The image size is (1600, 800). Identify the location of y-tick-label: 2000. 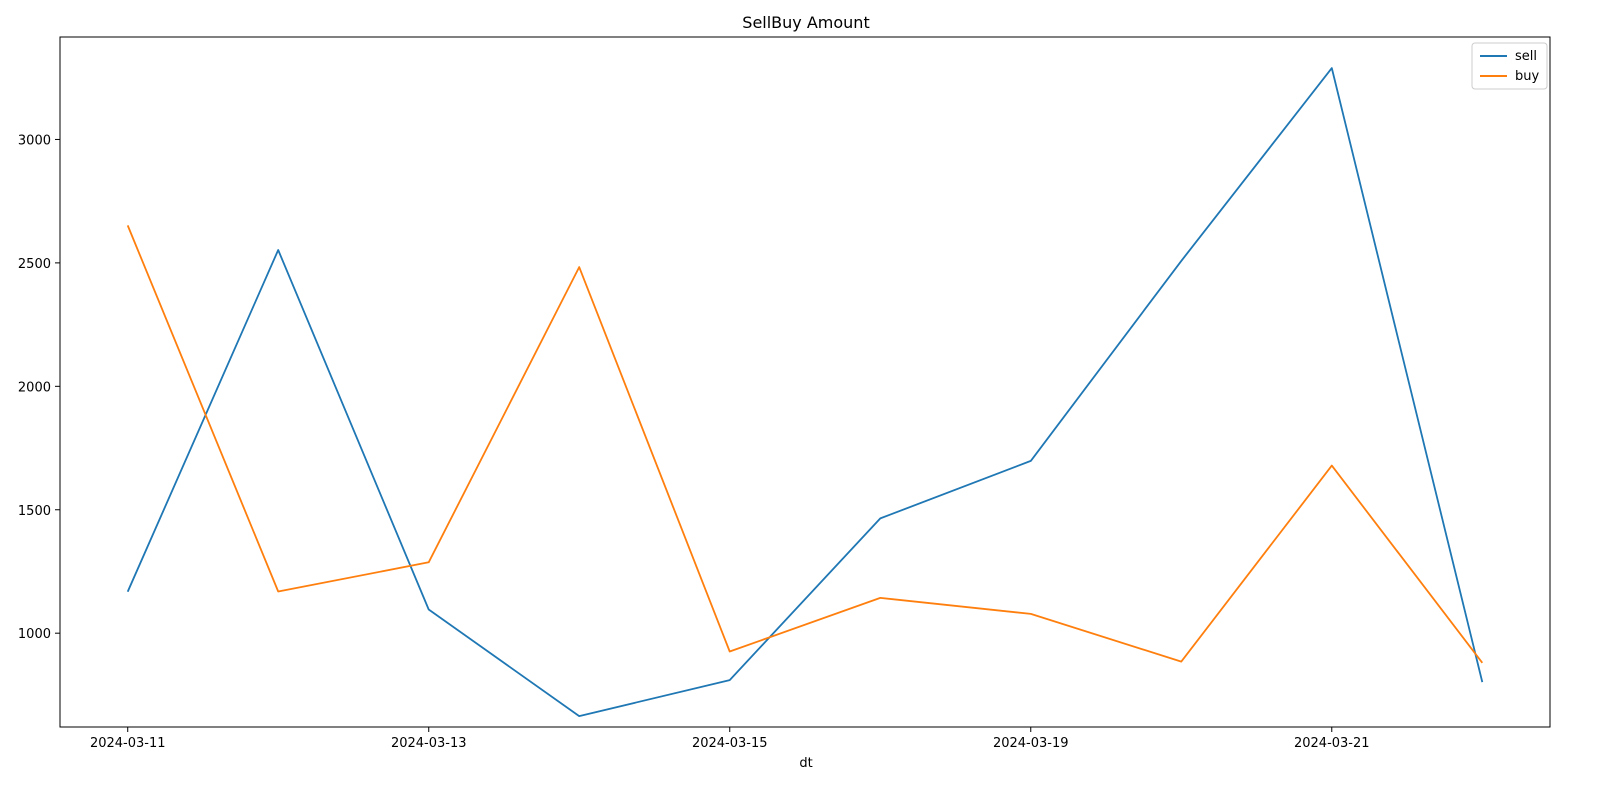
(34, 387).